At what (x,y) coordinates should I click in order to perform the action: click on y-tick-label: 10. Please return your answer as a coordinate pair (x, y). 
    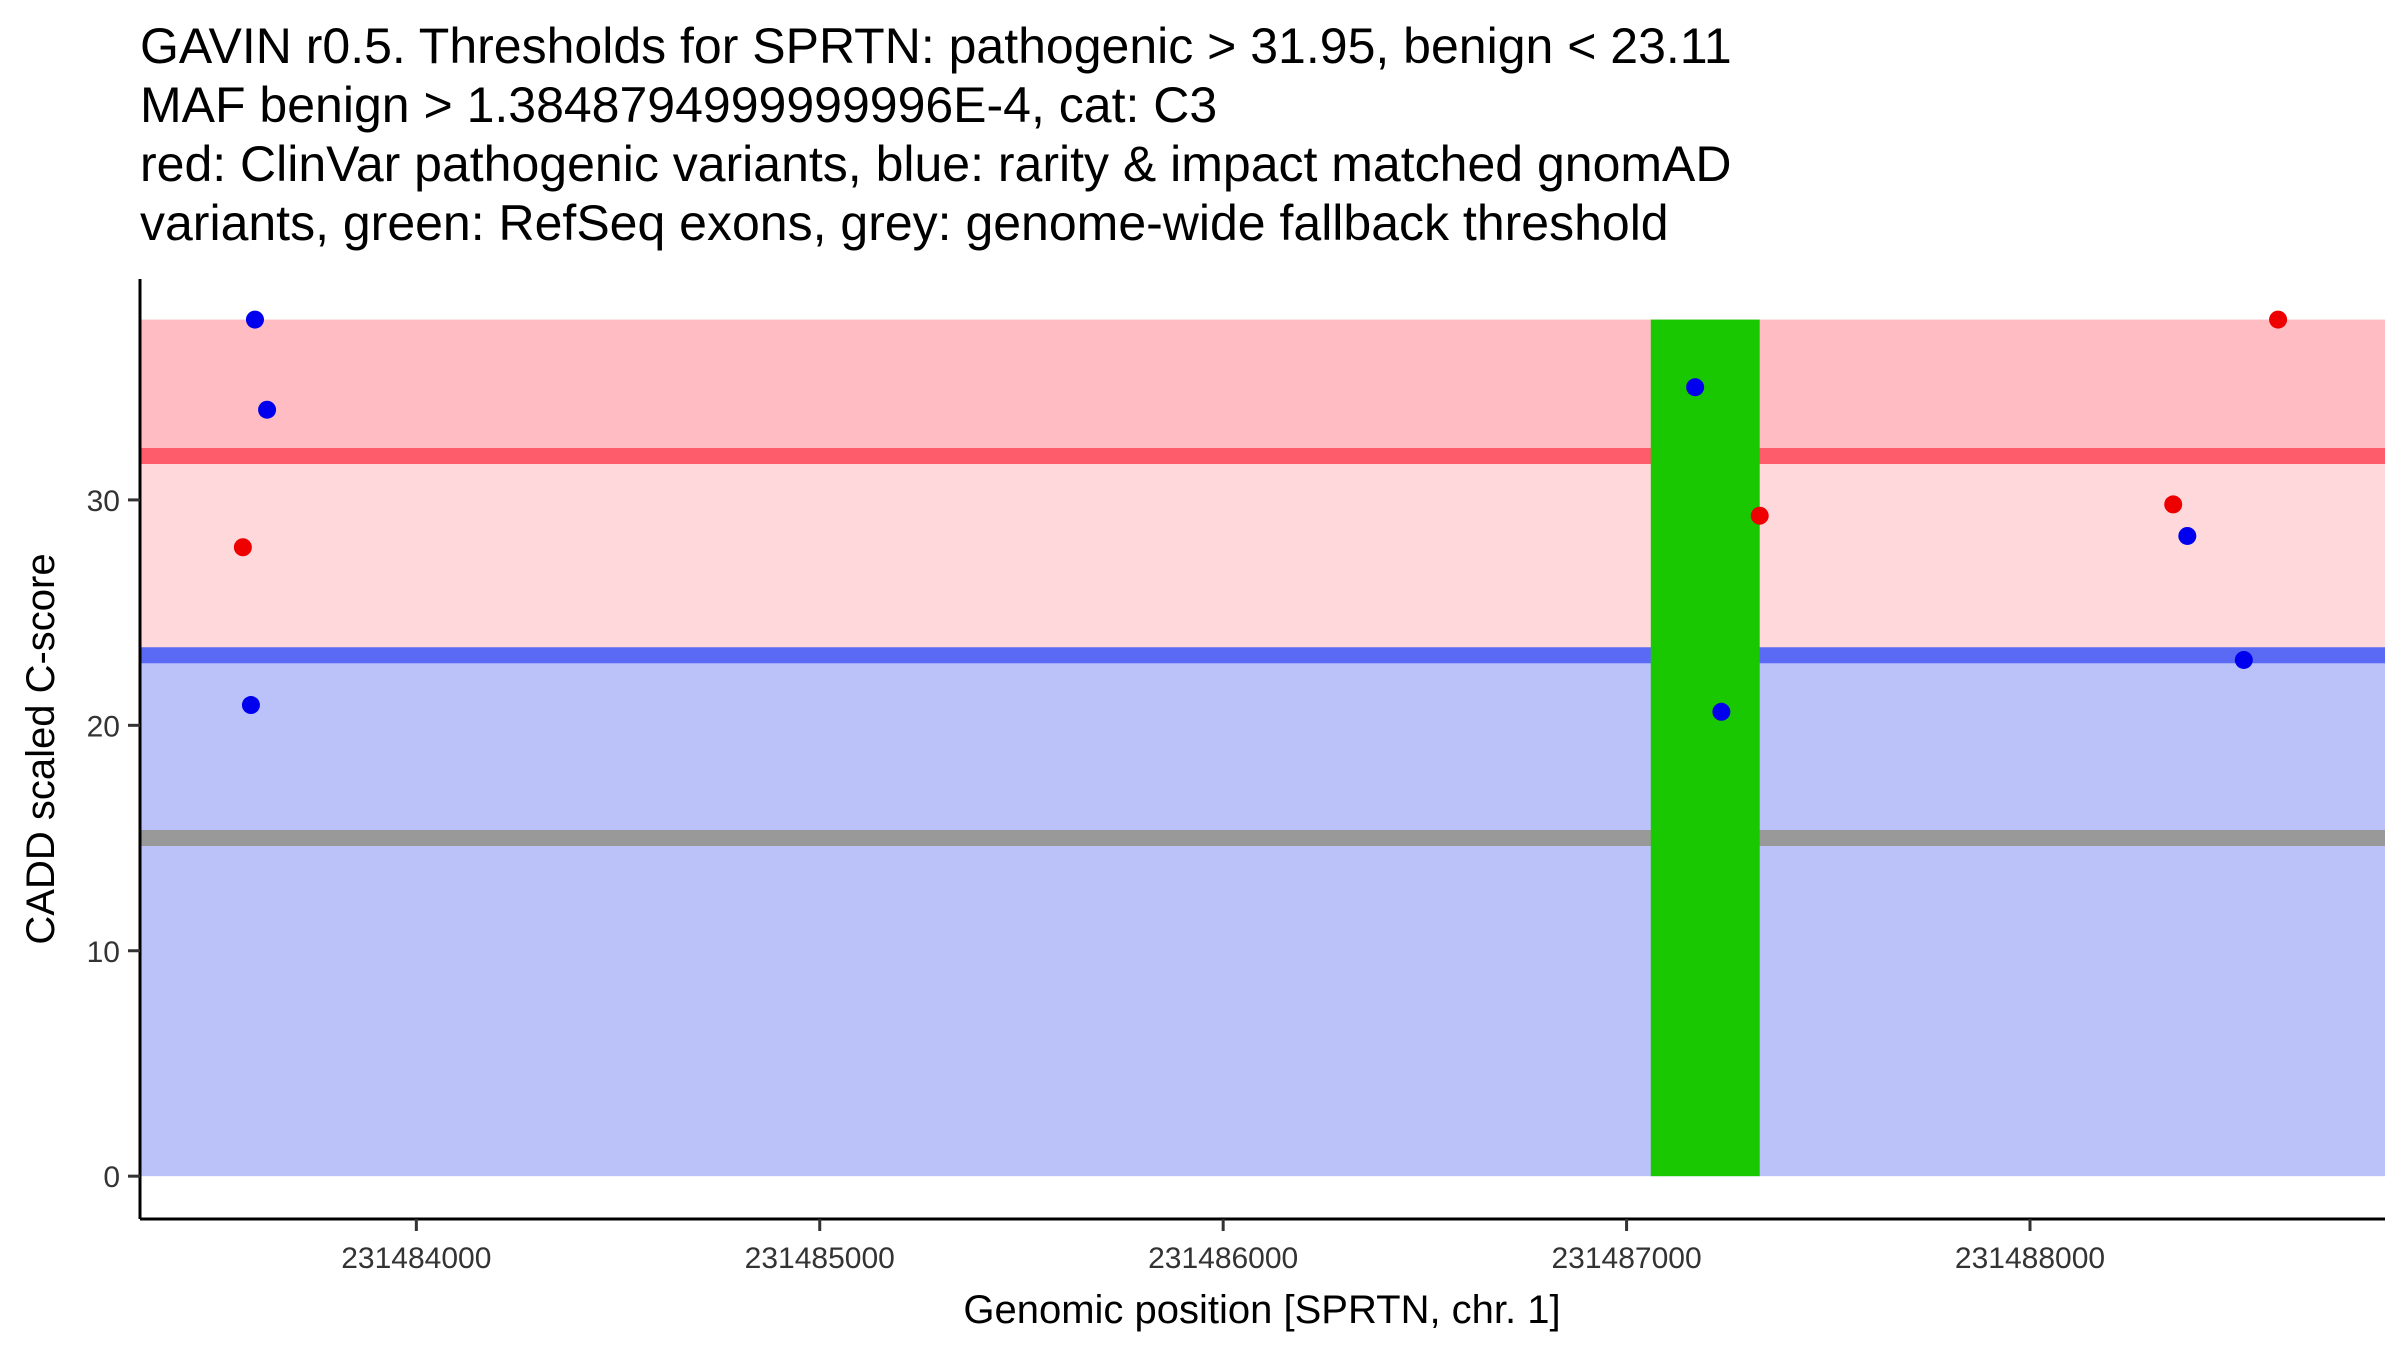
    Looking at the image, I should click on (103, 952).